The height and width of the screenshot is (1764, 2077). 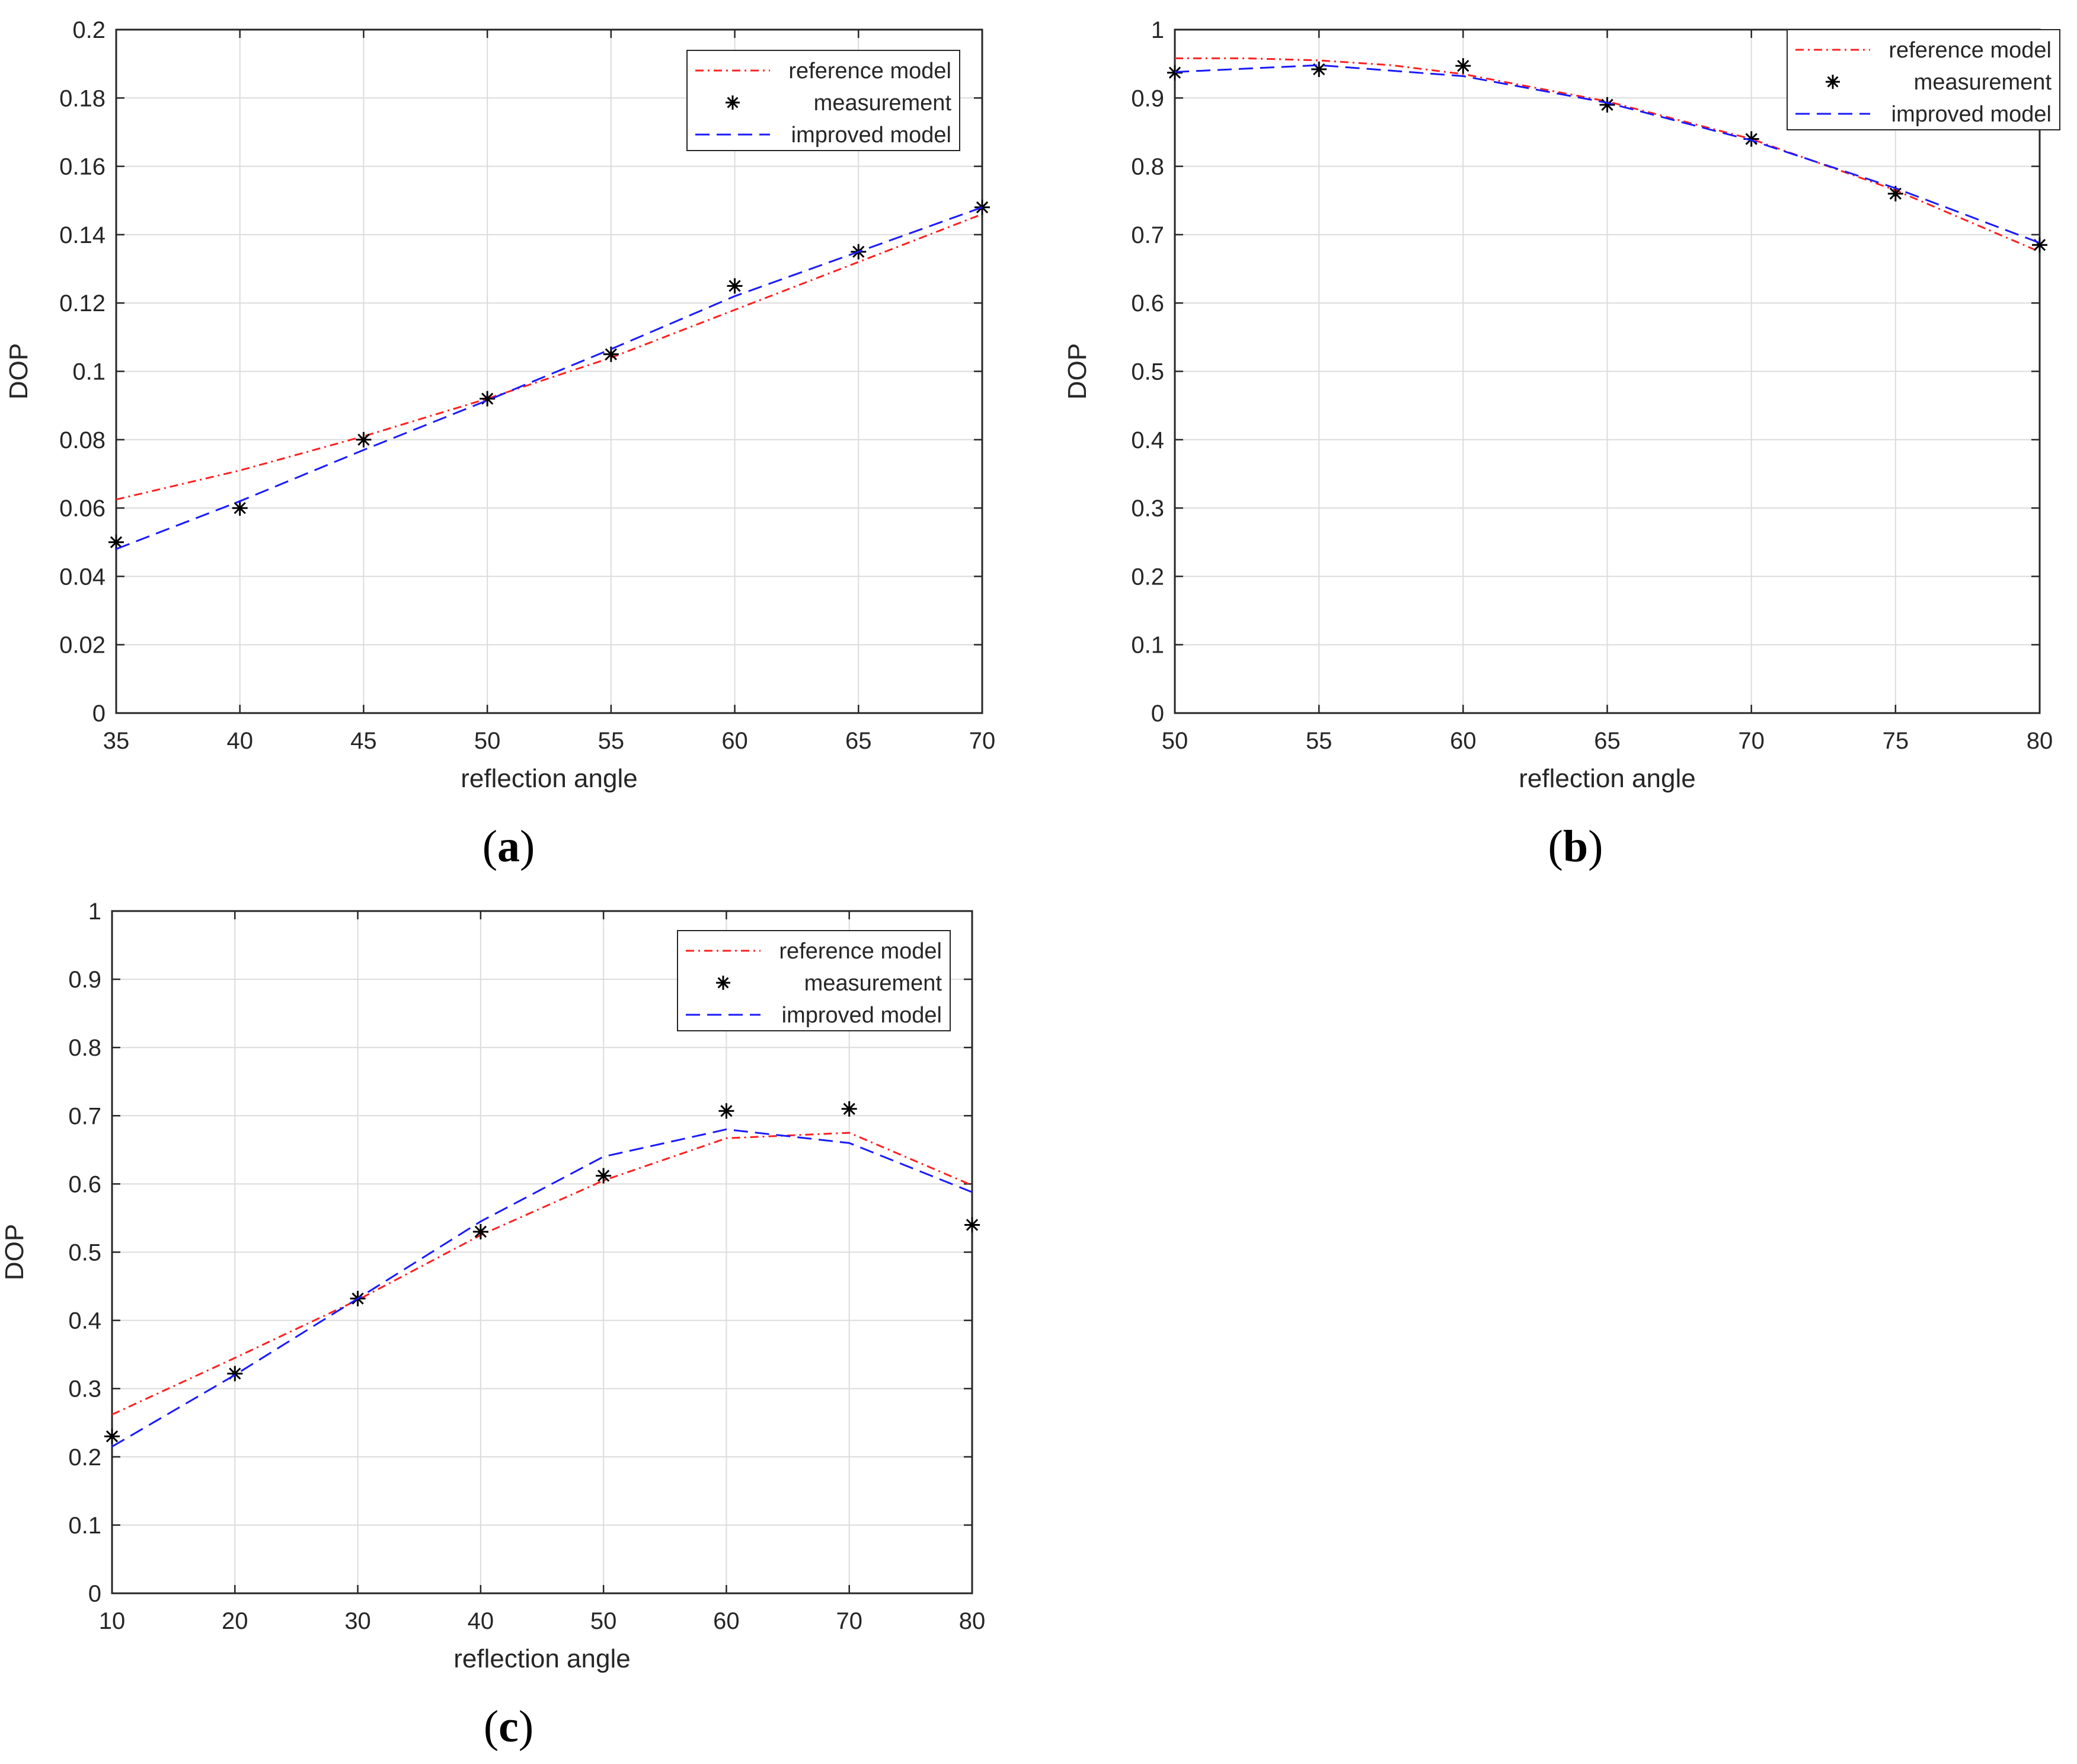 I want to click on chart-a-legend-label-measurement: measurement, so click(x=883, y=103).